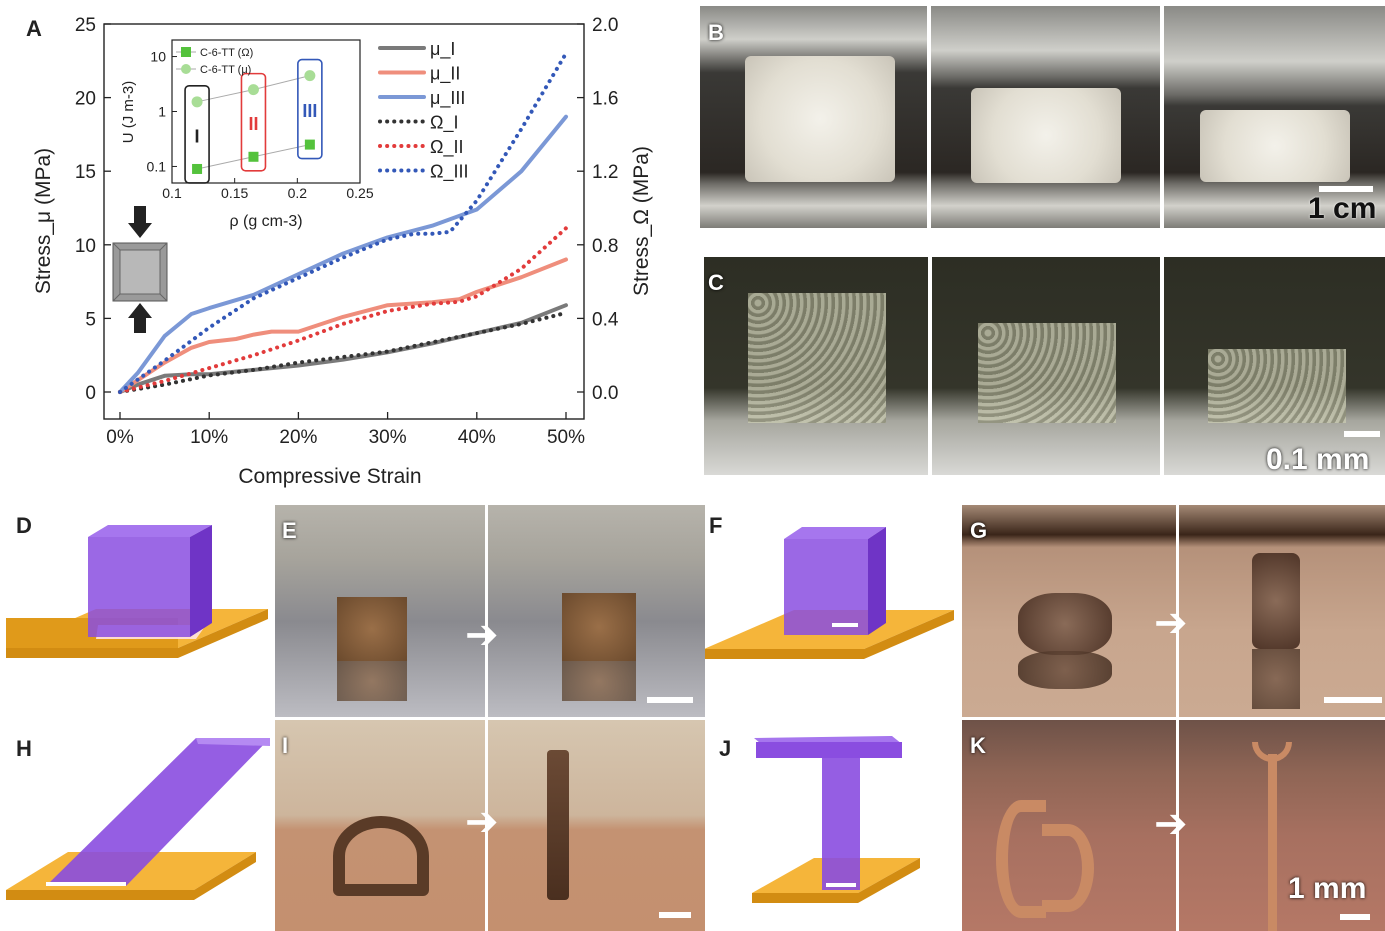 The width and height of the screenshot is (1385, 931). What do you see at coordinates (120, 437) in the screenshot?
I see `x-tick-label: 0%` at bounding box center [120, 437].